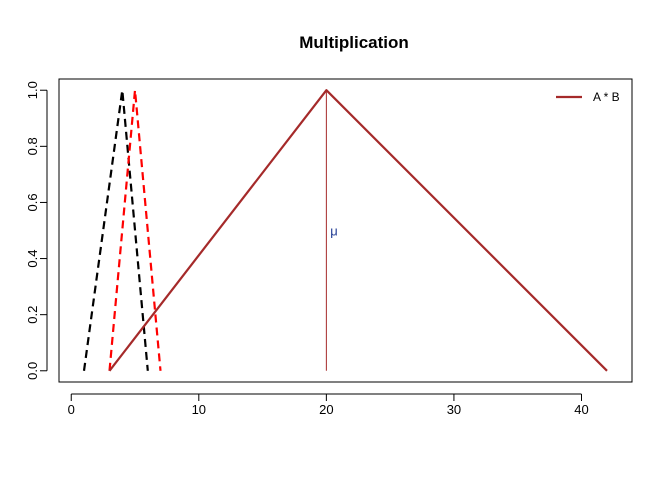 Image resolution: width=672 pixels, height=480 pixels. I want to click on y-tick-label: 0.8, so click(32, 146).